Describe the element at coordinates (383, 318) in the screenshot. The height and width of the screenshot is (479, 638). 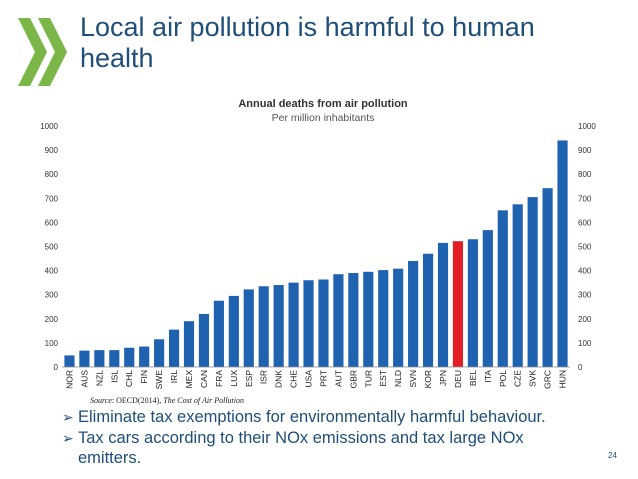
I see `bar-est` at that location.